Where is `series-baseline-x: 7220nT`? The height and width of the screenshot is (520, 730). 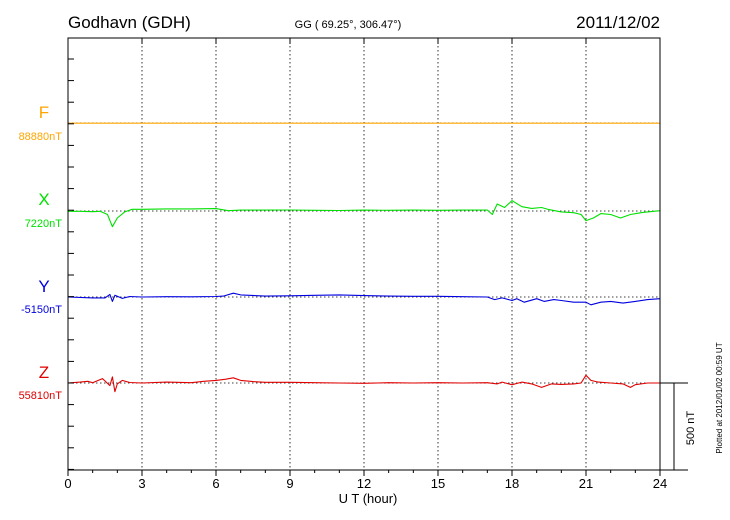 series-baseline-x: 7220nT is located at coordinates (44, 224).